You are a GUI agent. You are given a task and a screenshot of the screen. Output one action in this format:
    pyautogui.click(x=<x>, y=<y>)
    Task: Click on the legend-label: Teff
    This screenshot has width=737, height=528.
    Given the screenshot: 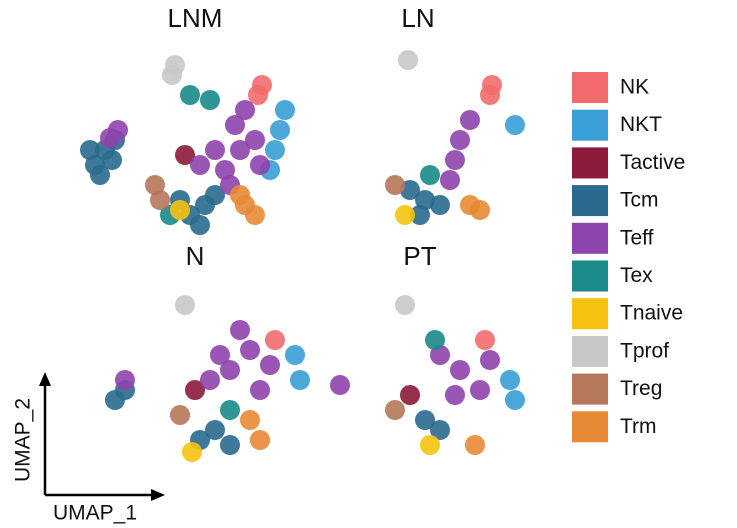 What is the action you would take?
    pyautogui.click(x=637, y=237)
    